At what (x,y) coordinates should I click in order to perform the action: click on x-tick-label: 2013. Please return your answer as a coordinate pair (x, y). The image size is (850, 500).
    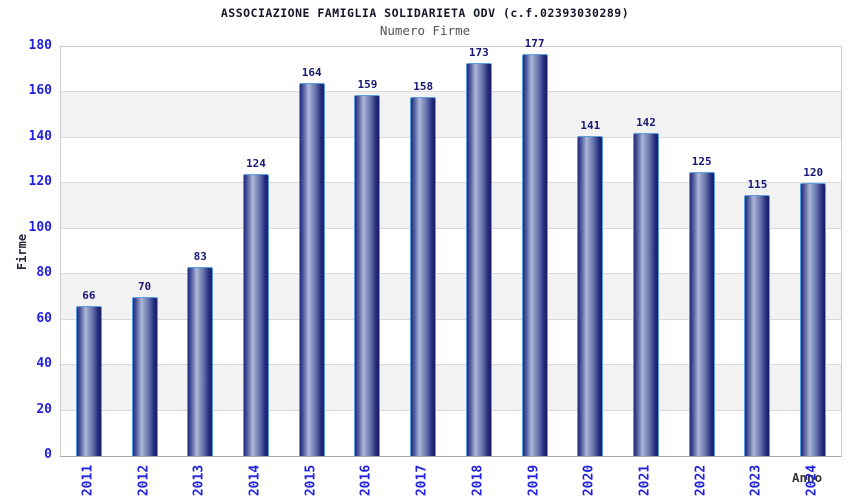
    Looking at the image, I should click on (199, 480).